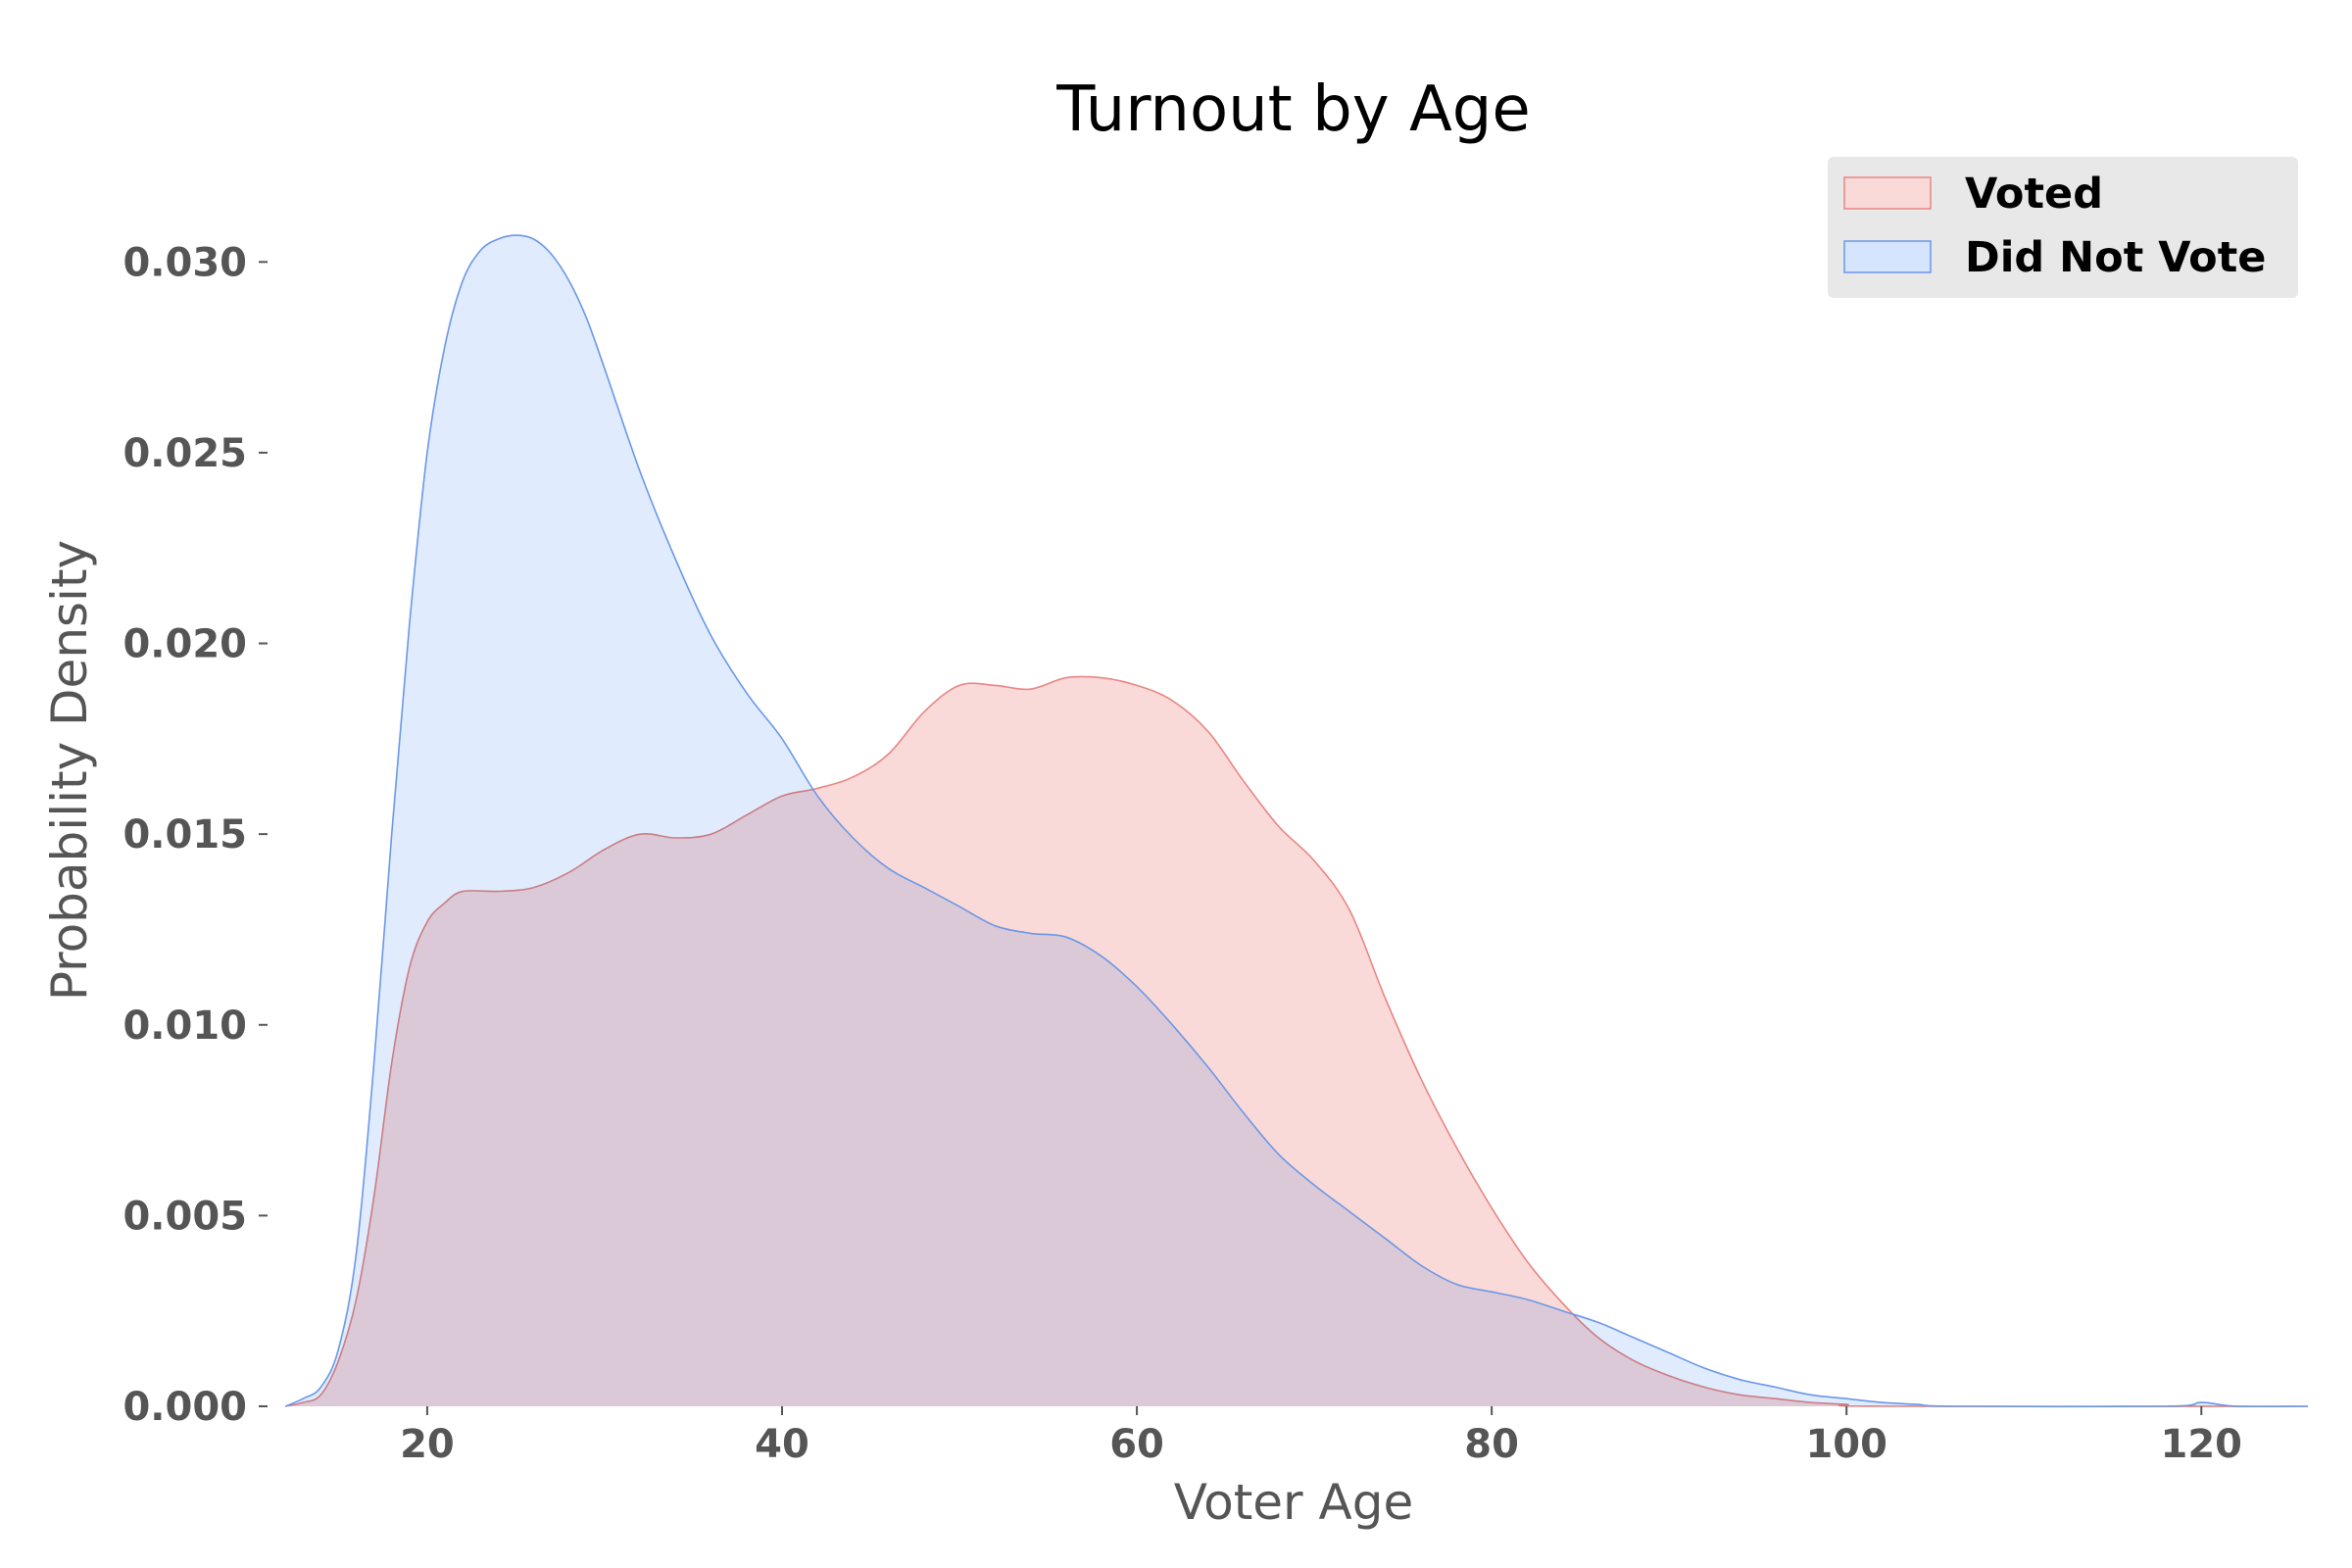 The width and height of the screenshot is (2352, 1568). What do you see at coordinates (1887, 256) in the screenshot?
I see `legend-swatch-did-not-vote` at bounding box center [1887, 256].